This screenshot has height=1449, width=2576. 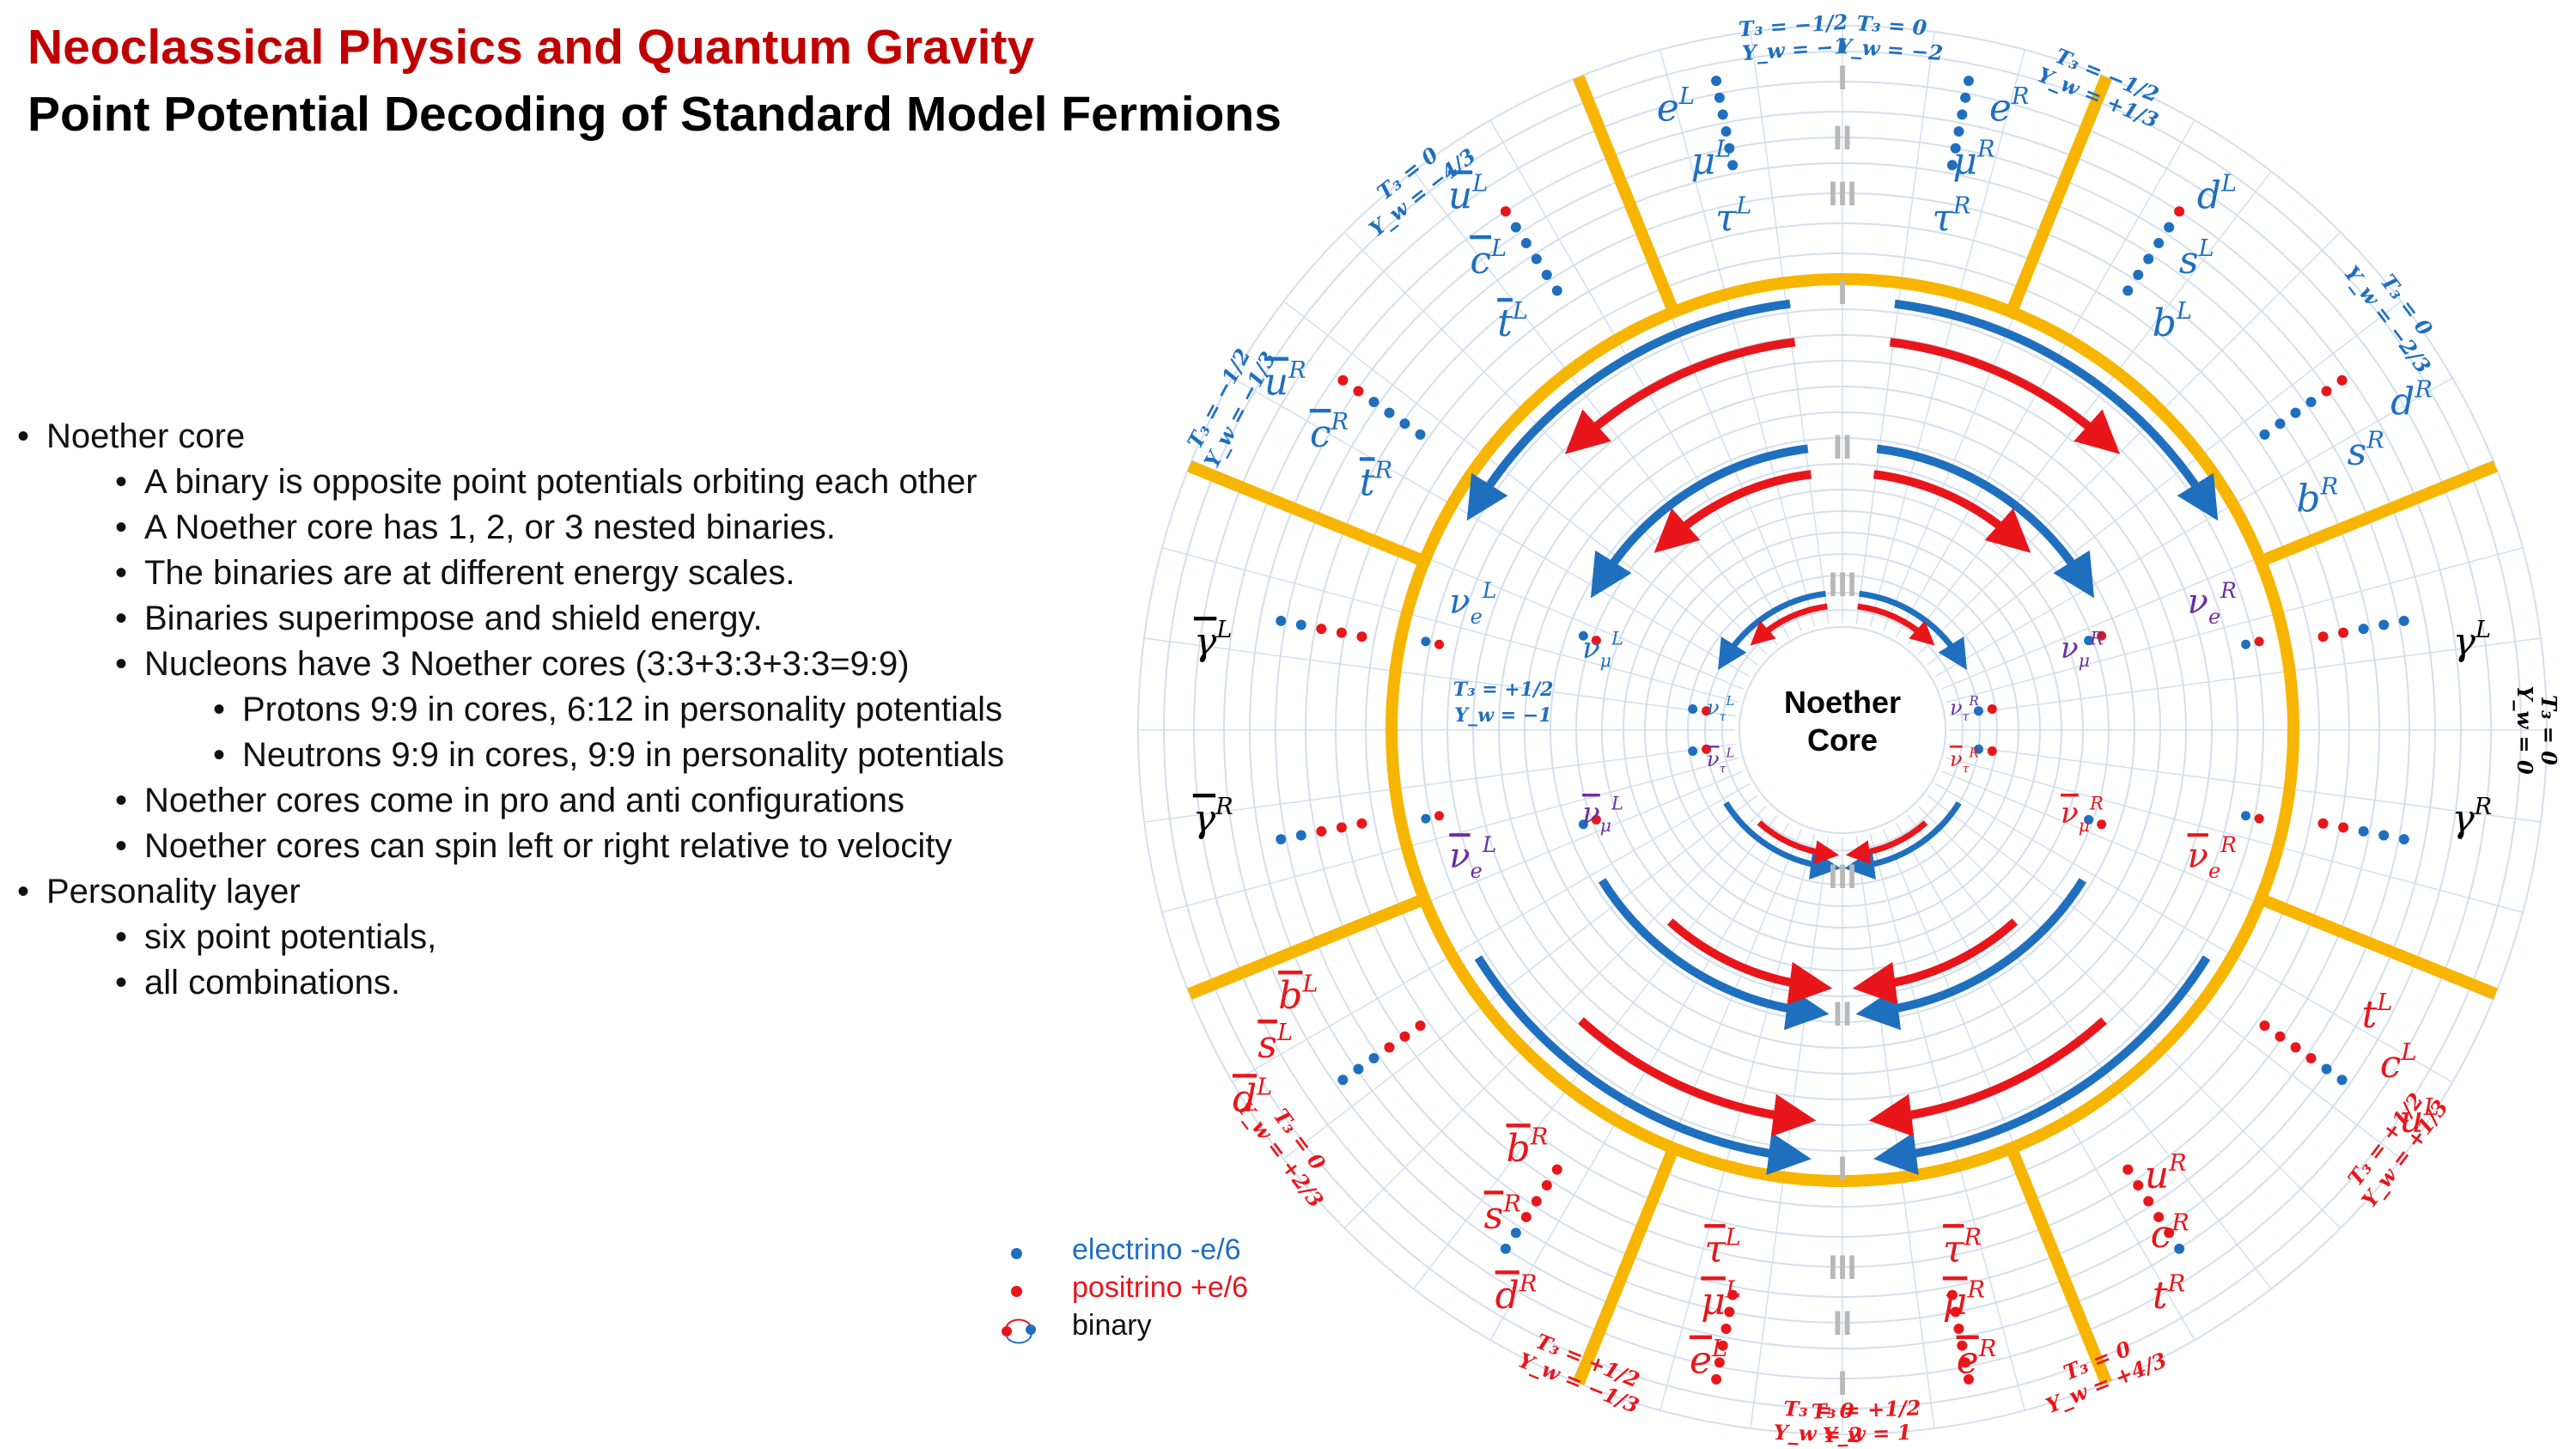 What do you see at coordinates (2377, 1013) in the screenshot?
I see `fermion-label: tL` at bounding box center [2377, 1013].